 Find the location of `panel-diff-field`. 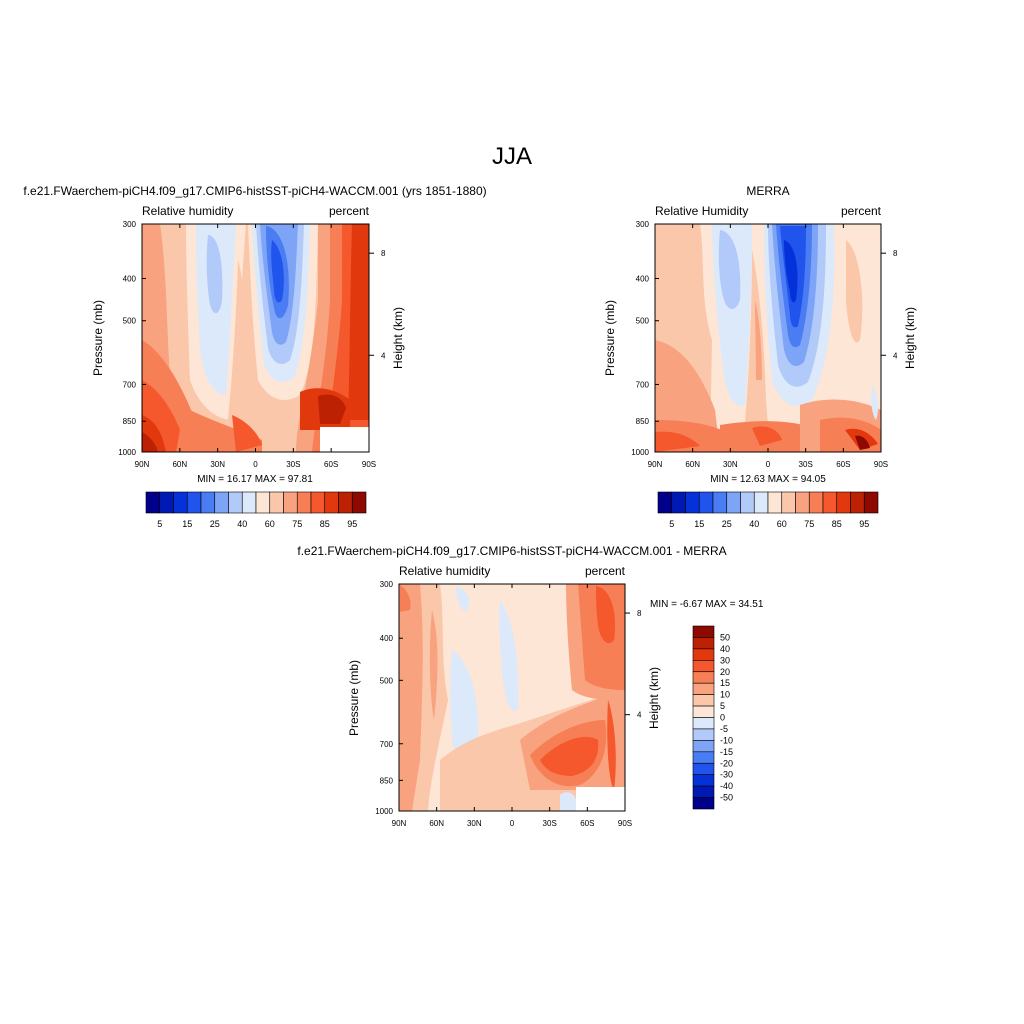

panel-diff-field is located at coordinates (512, 697).